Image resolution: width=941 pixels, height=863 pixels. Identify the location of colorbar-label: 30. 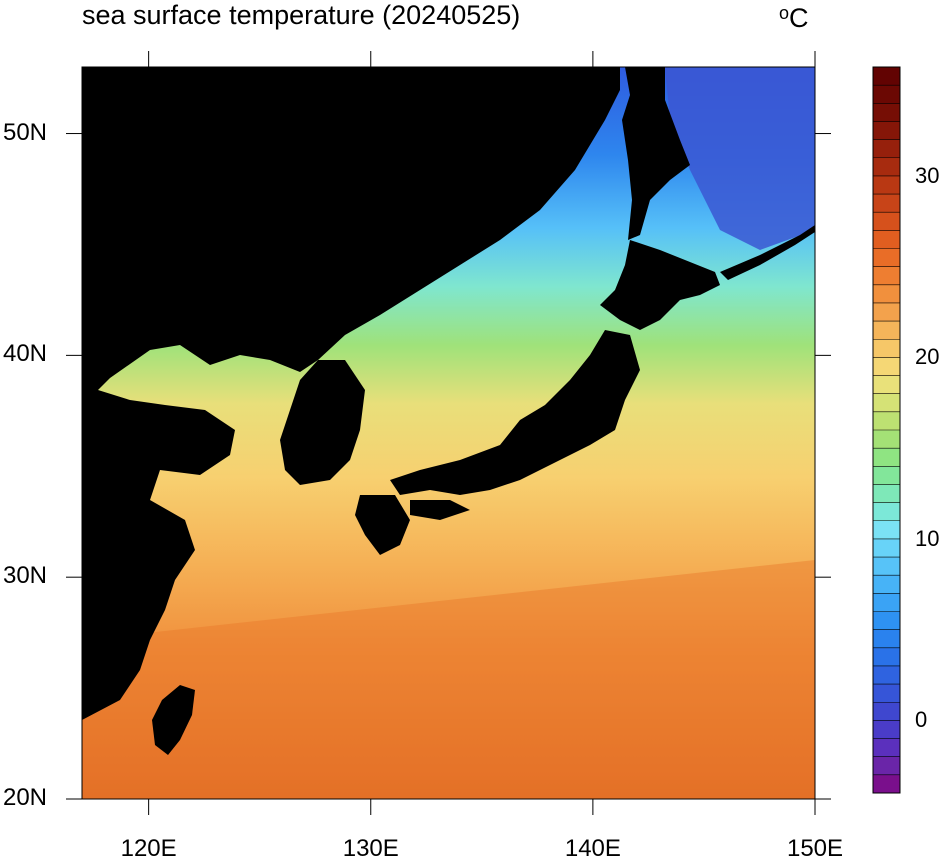
(927, 175).